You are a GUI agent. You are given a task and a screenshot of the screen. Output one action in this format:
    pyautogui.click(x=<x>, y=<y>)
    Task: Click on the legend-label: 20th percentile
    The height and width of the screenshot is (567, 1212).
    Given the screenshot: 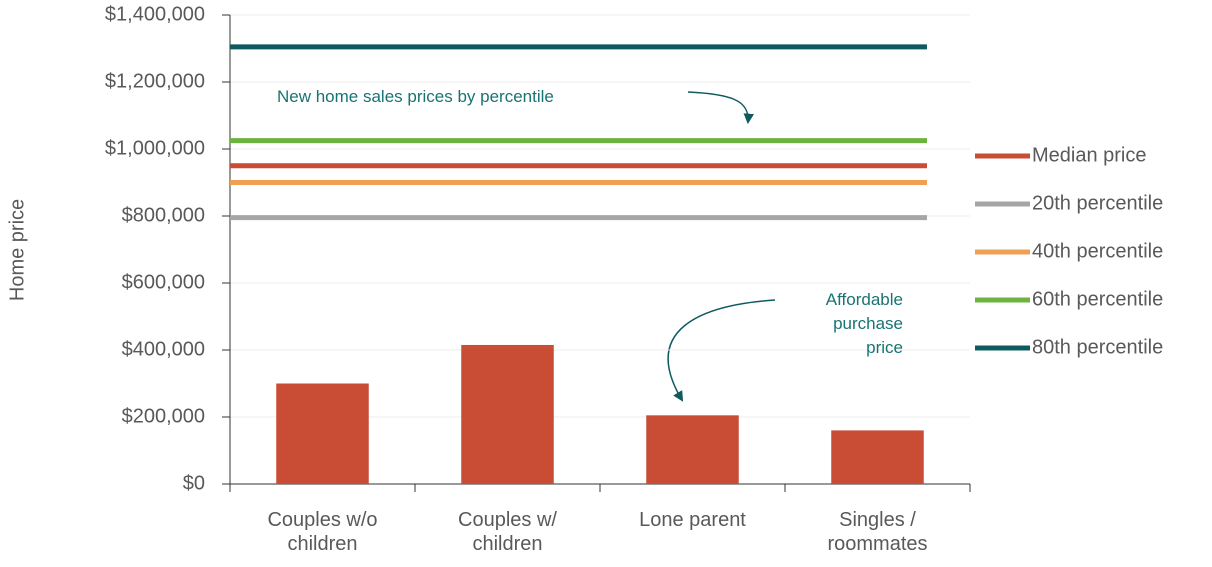 What is the action you would take?
    pyautogui.click(x=1097, y=203)
    